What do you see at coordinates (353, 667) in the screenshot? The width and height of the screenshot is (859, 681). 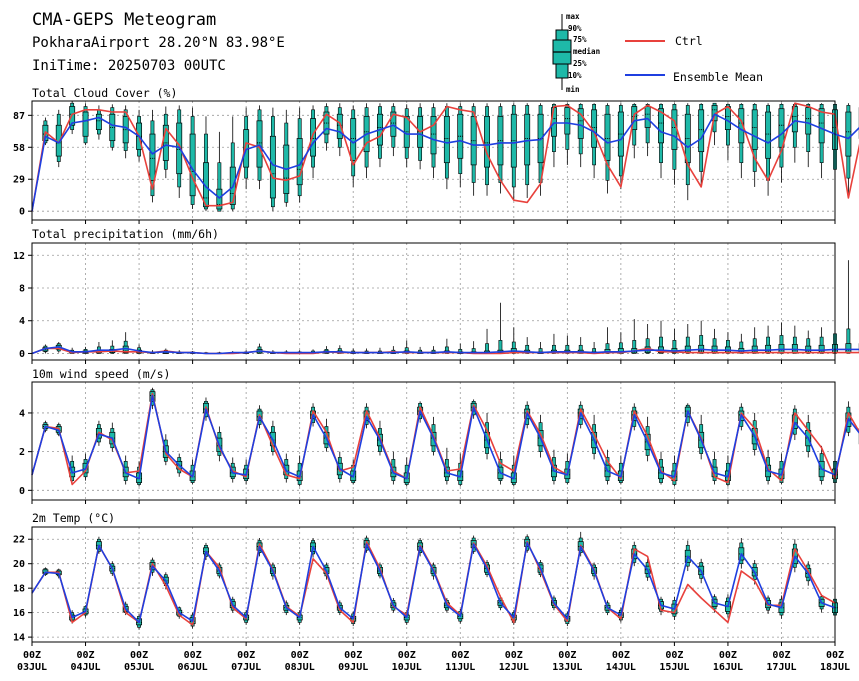 I see `x-tick-date: 09JUL` at bounding box center [353, 667].